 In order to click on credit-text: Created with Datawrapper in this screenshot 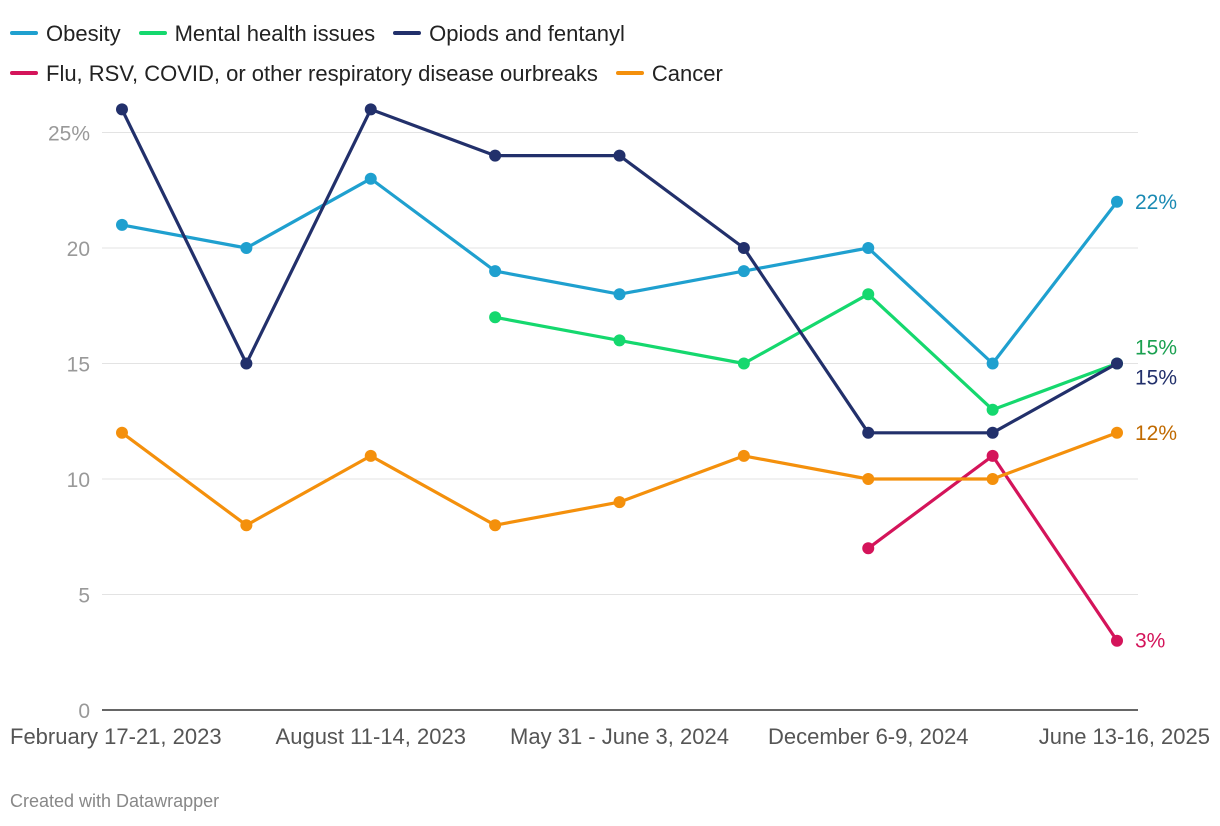, I will do `click(115, 801)`.